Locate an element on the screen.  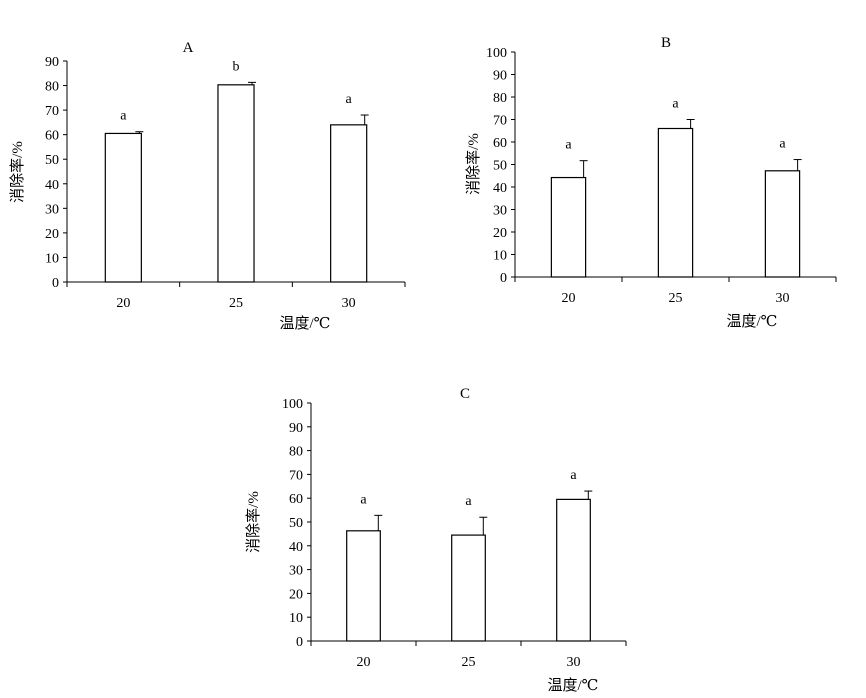
chart-c-x-tick-label: 20 is located at coordinates (364, 662).